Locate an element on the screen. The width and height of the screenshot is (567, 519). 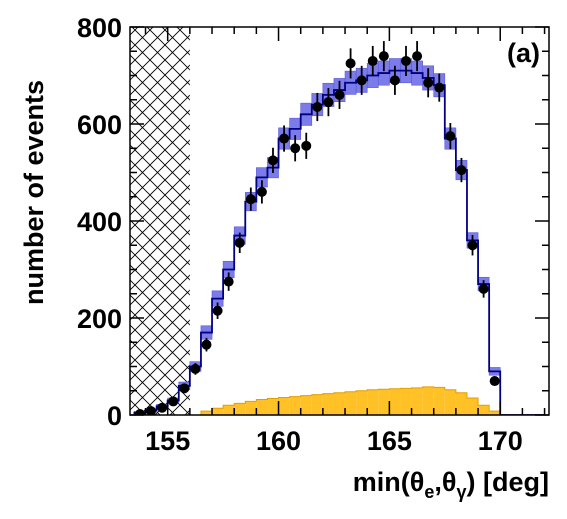
x-axis-subscript-e: e is located at coordinates (429, 492).